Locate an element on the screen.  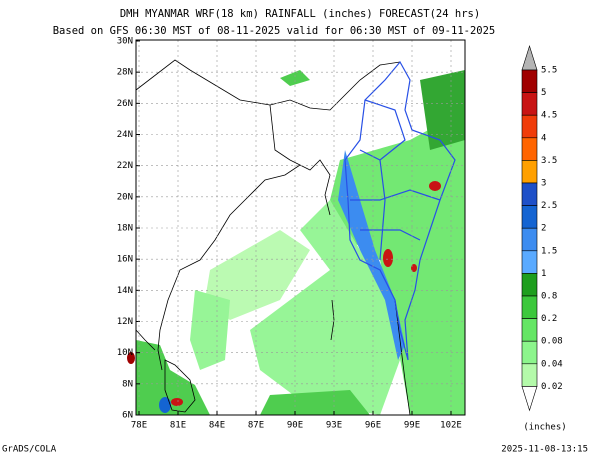
lon-label: 96E is located at coordinates (373, 426).